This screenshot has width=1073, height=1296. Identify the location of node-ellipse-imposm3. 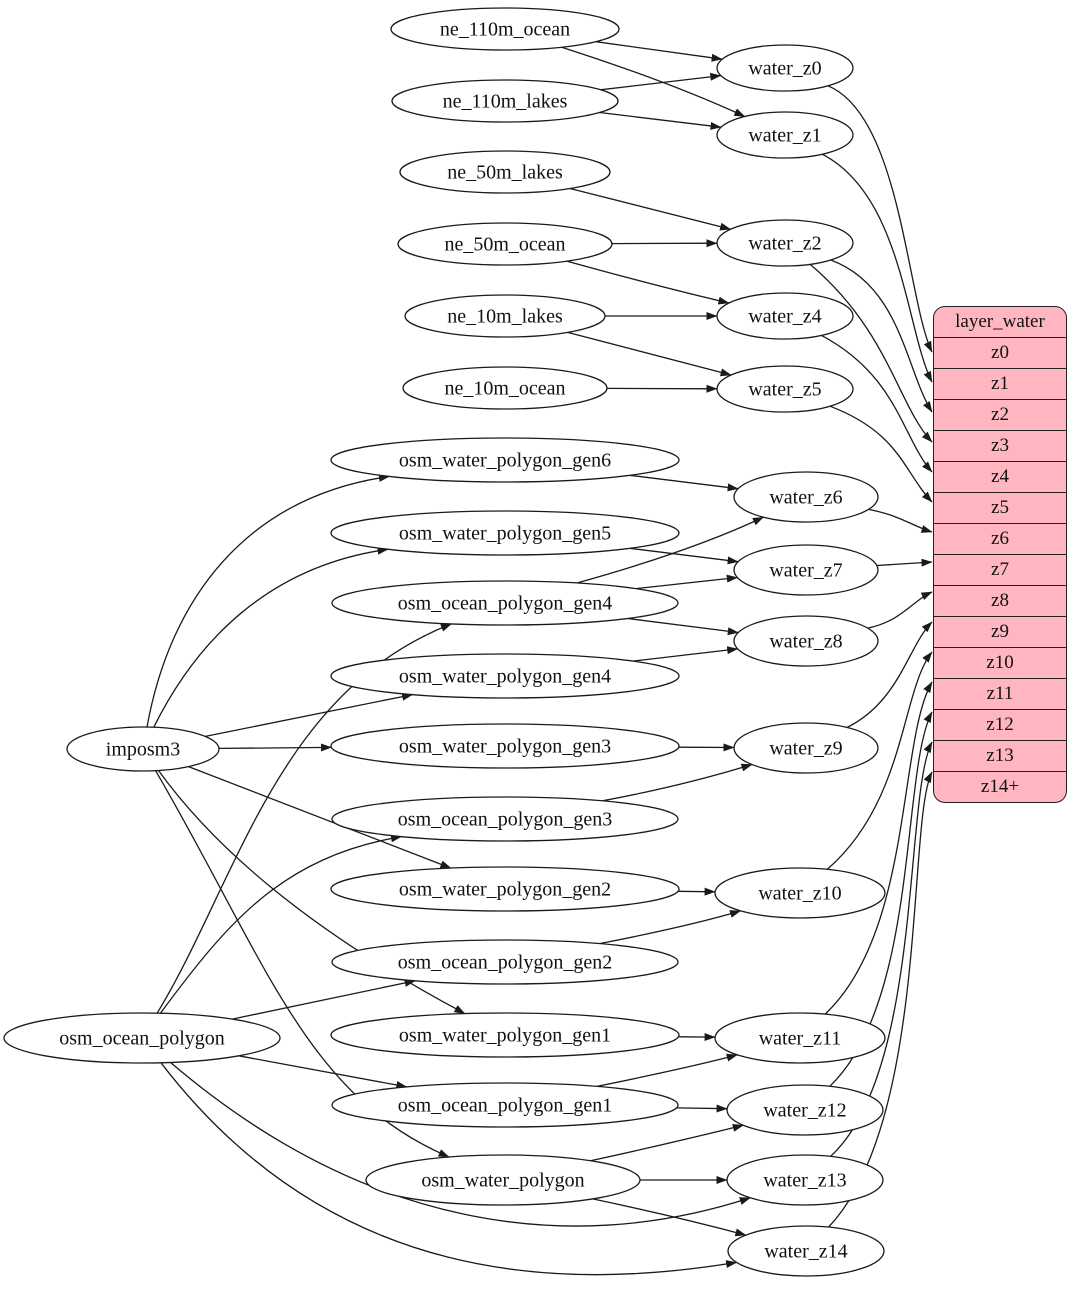
(143, 749).